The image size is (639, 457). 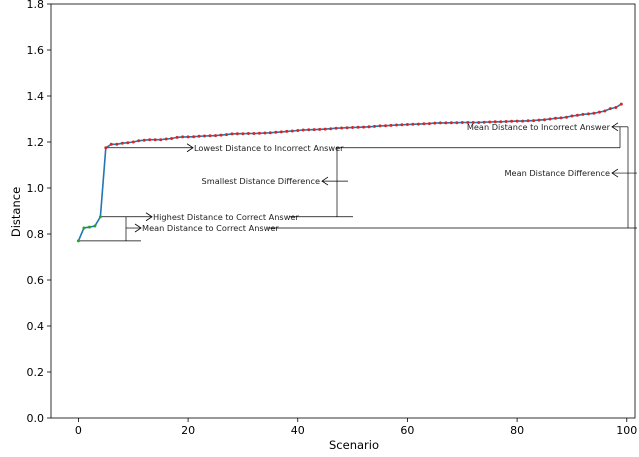 What do you see at coordinates (226, 217) in the screenshot?
I see `highest-correct-label: Highest Distance to Correct Answer` at bounding box center [226, 217].